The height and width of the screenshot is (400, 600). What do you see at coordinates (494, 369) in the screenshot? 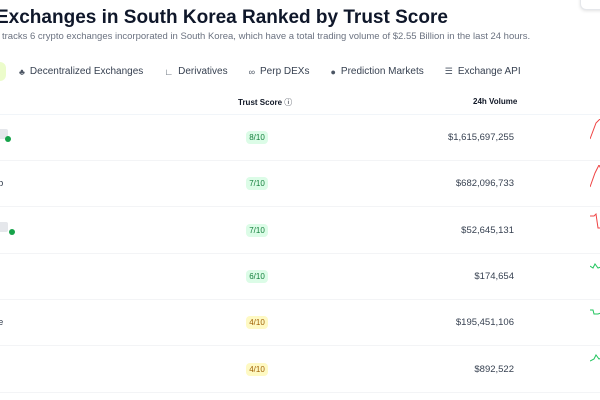
I see `volume-value: $892,522` at bounding box center [494, 369].